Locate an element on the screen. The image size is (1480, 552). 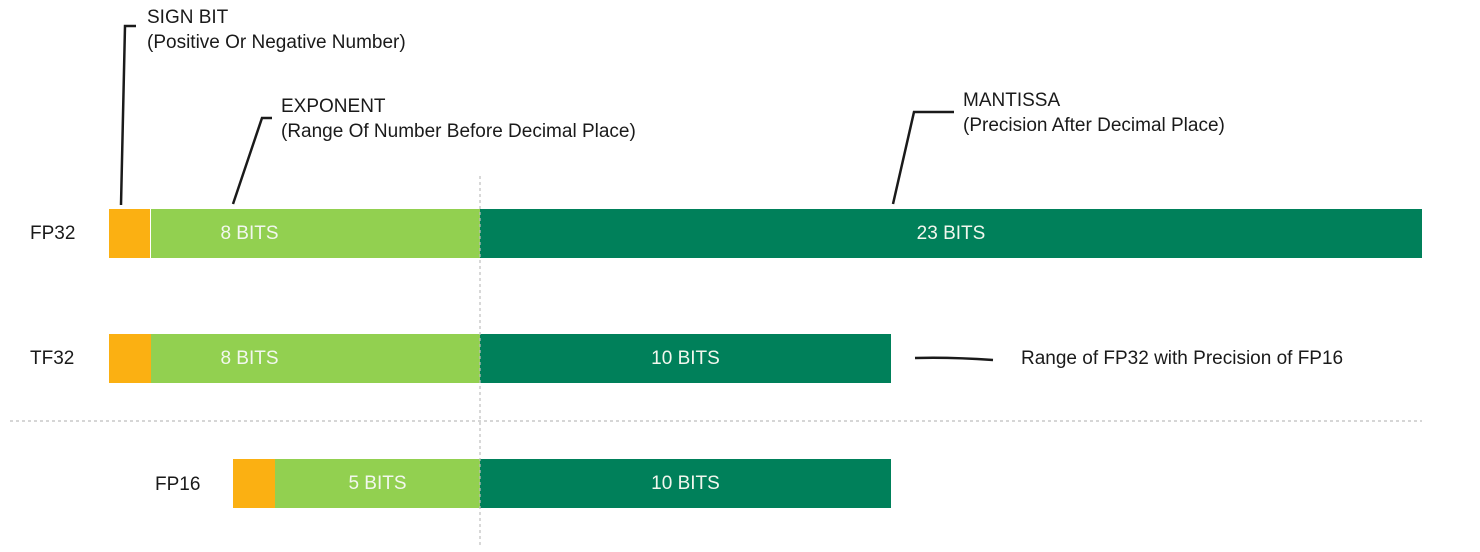
exponent-title: EXPONENT is located at coordinates (333, 106).